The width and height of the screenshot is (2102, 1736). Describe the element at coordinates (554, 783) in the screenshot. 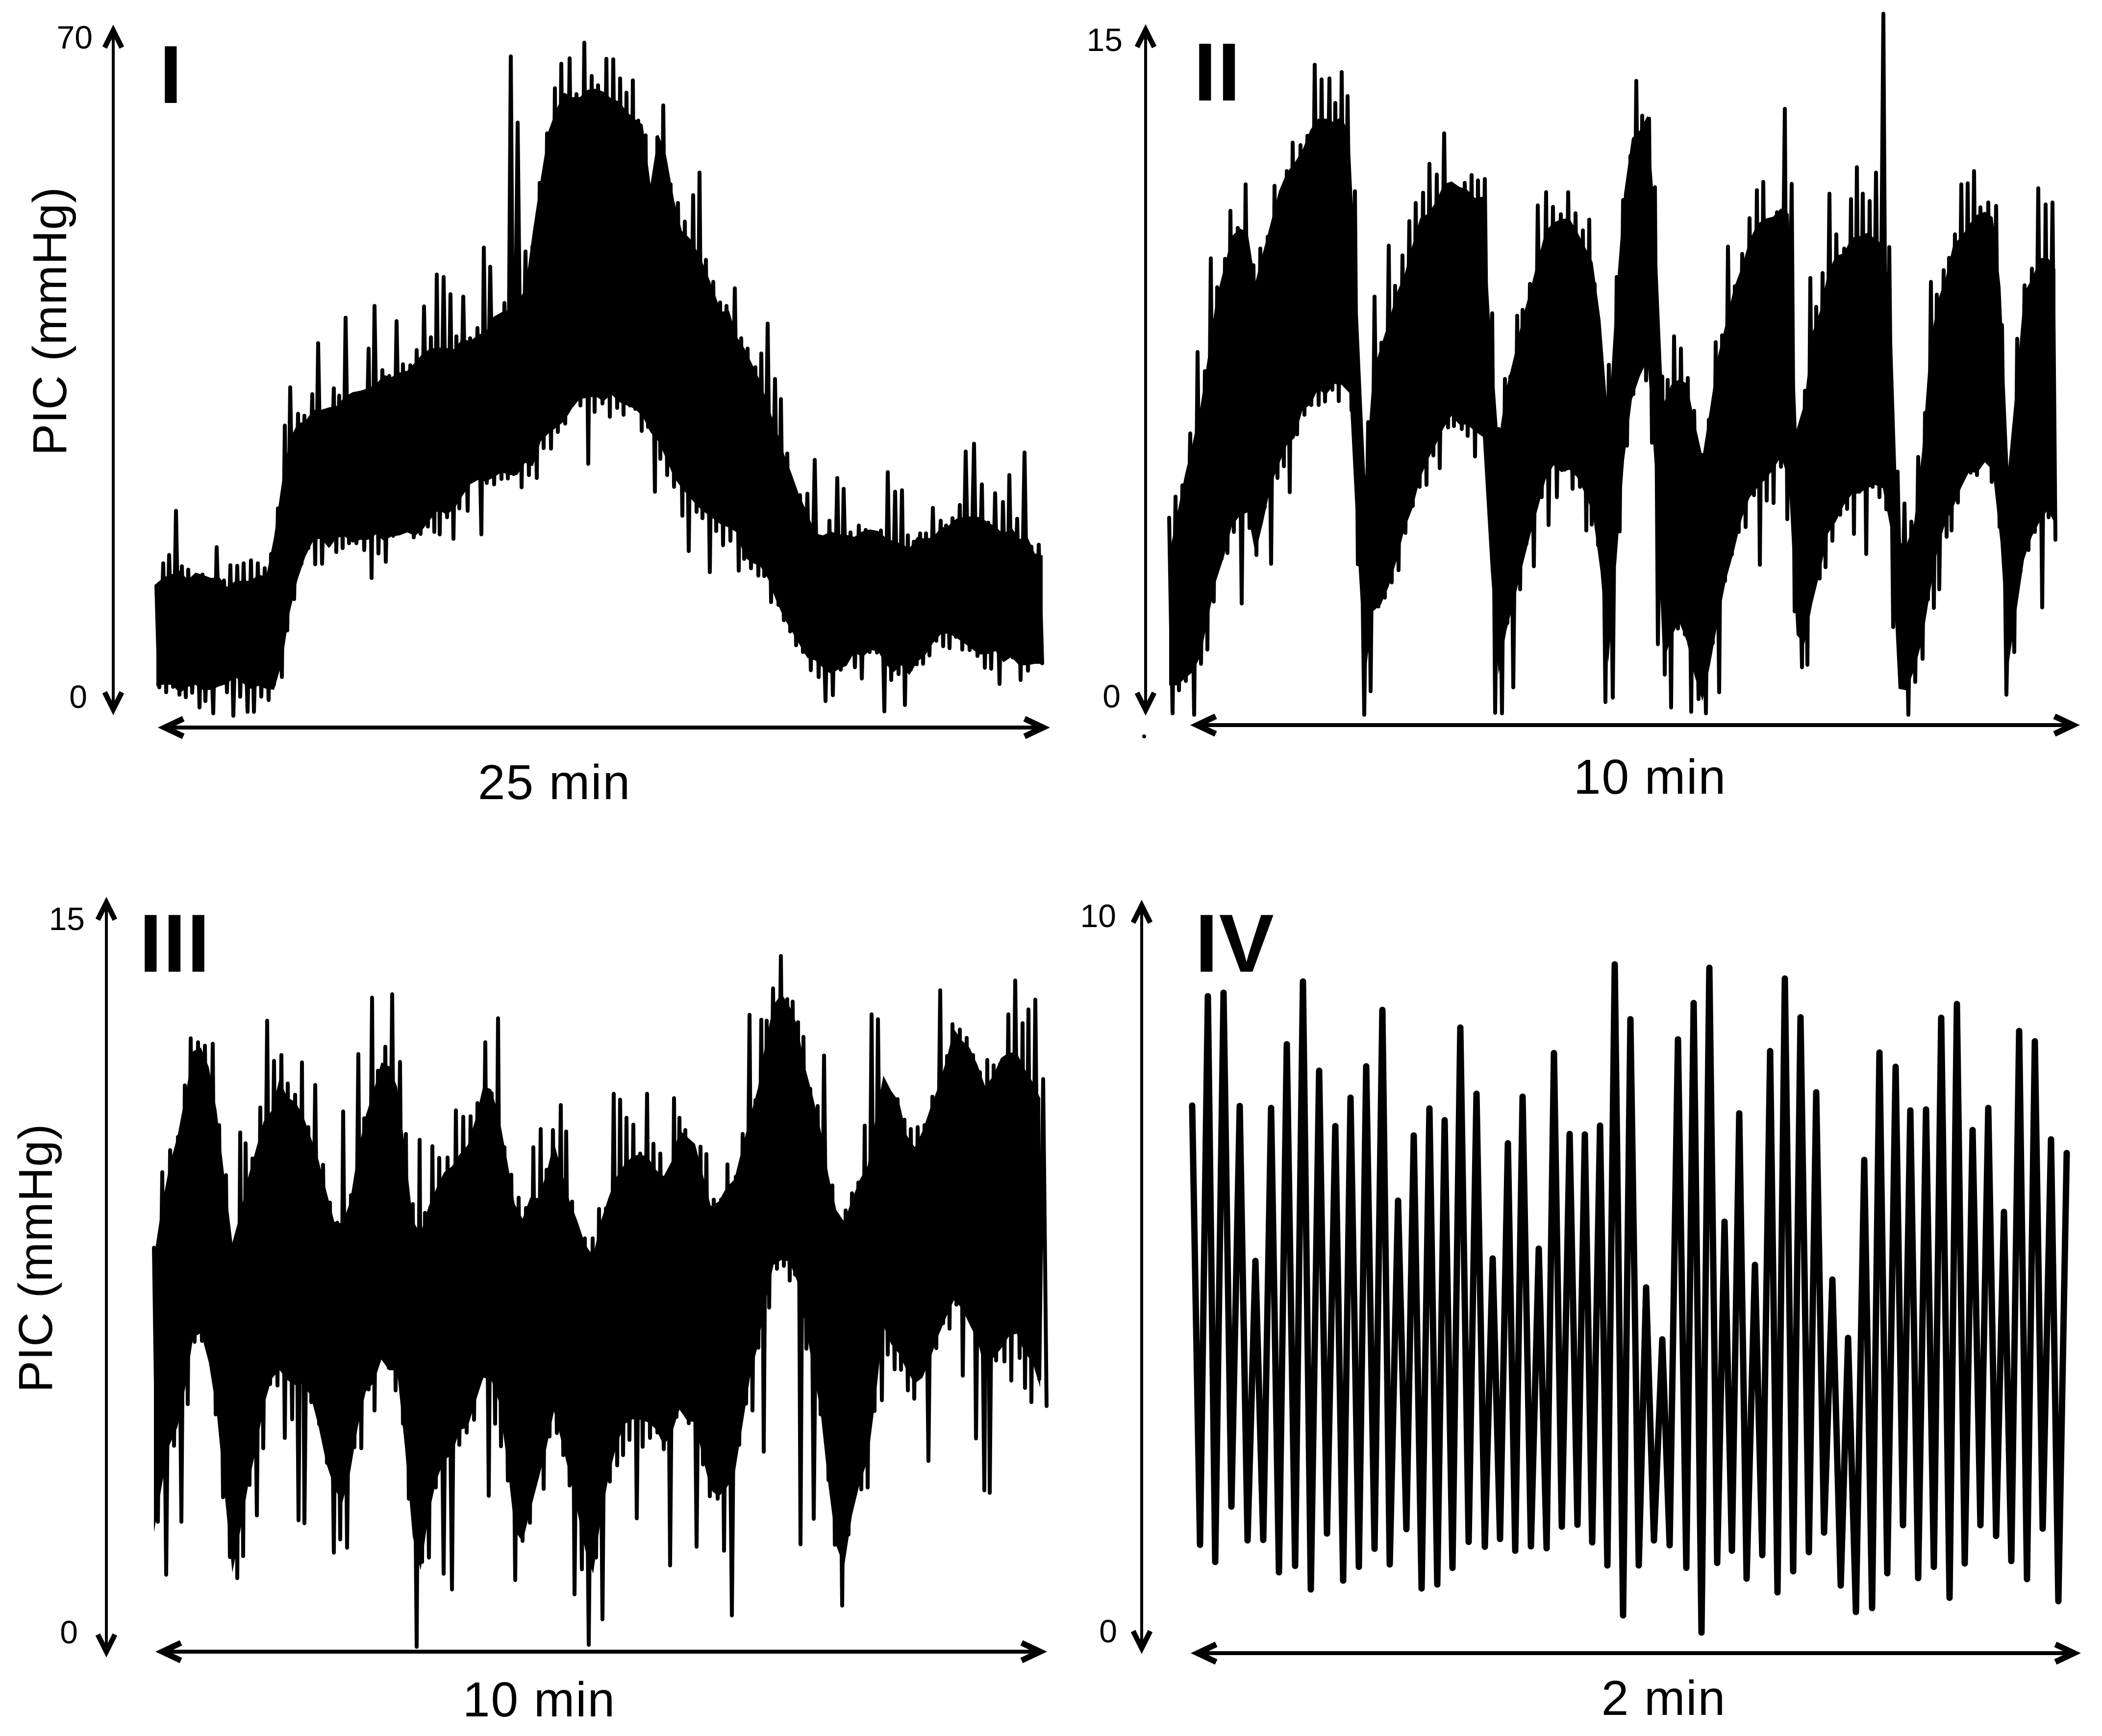

I see `svg-text: 25 min` at that location.